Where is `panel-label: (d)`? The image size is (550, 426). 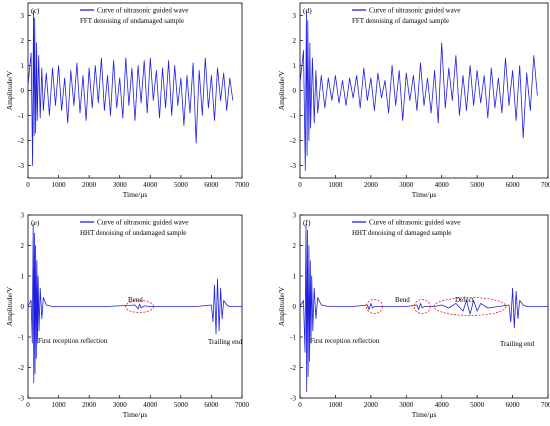 panel-label: (d) is located at coordinates (307, 10).